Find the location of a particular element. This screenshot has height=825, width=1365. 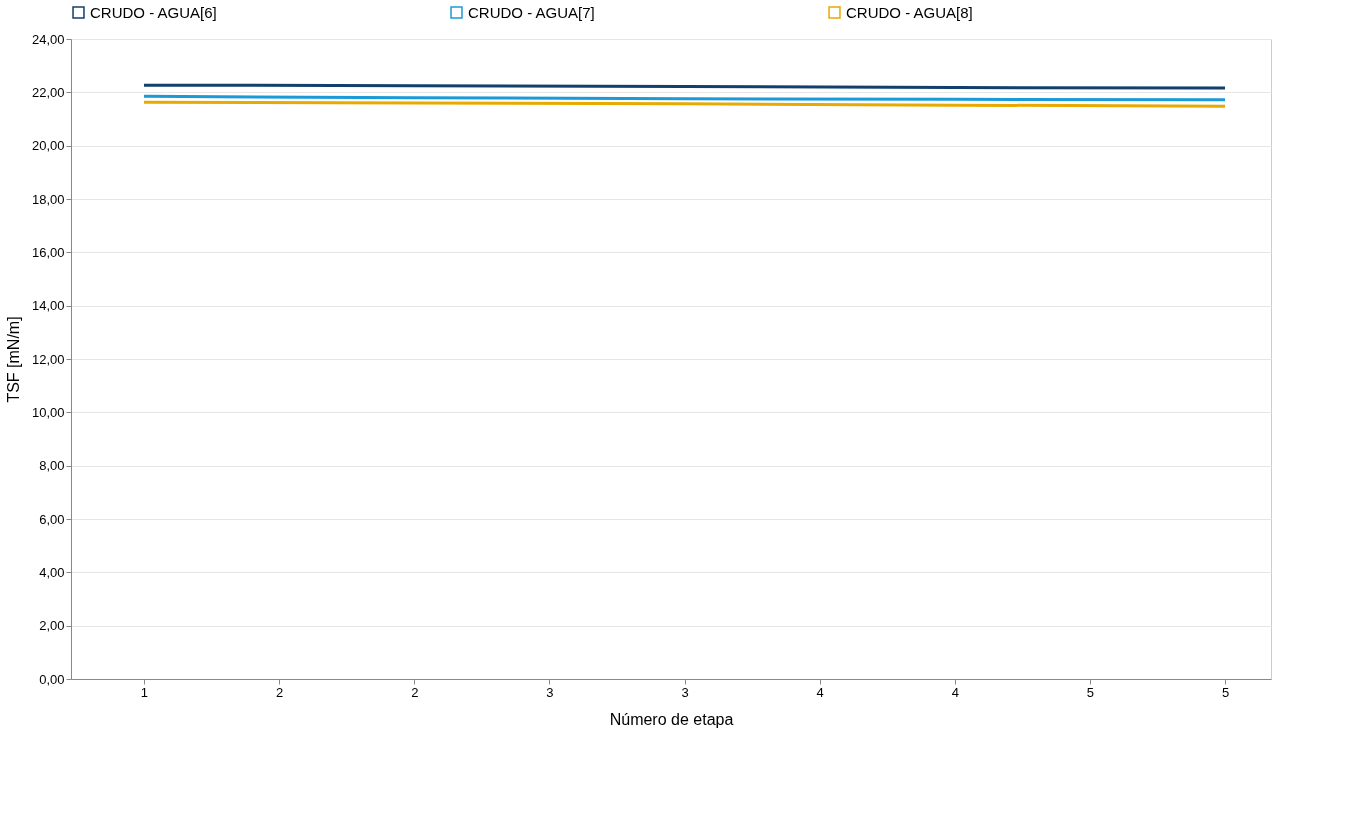

x-tick-label: 1 is located at coordinates (144, 692).